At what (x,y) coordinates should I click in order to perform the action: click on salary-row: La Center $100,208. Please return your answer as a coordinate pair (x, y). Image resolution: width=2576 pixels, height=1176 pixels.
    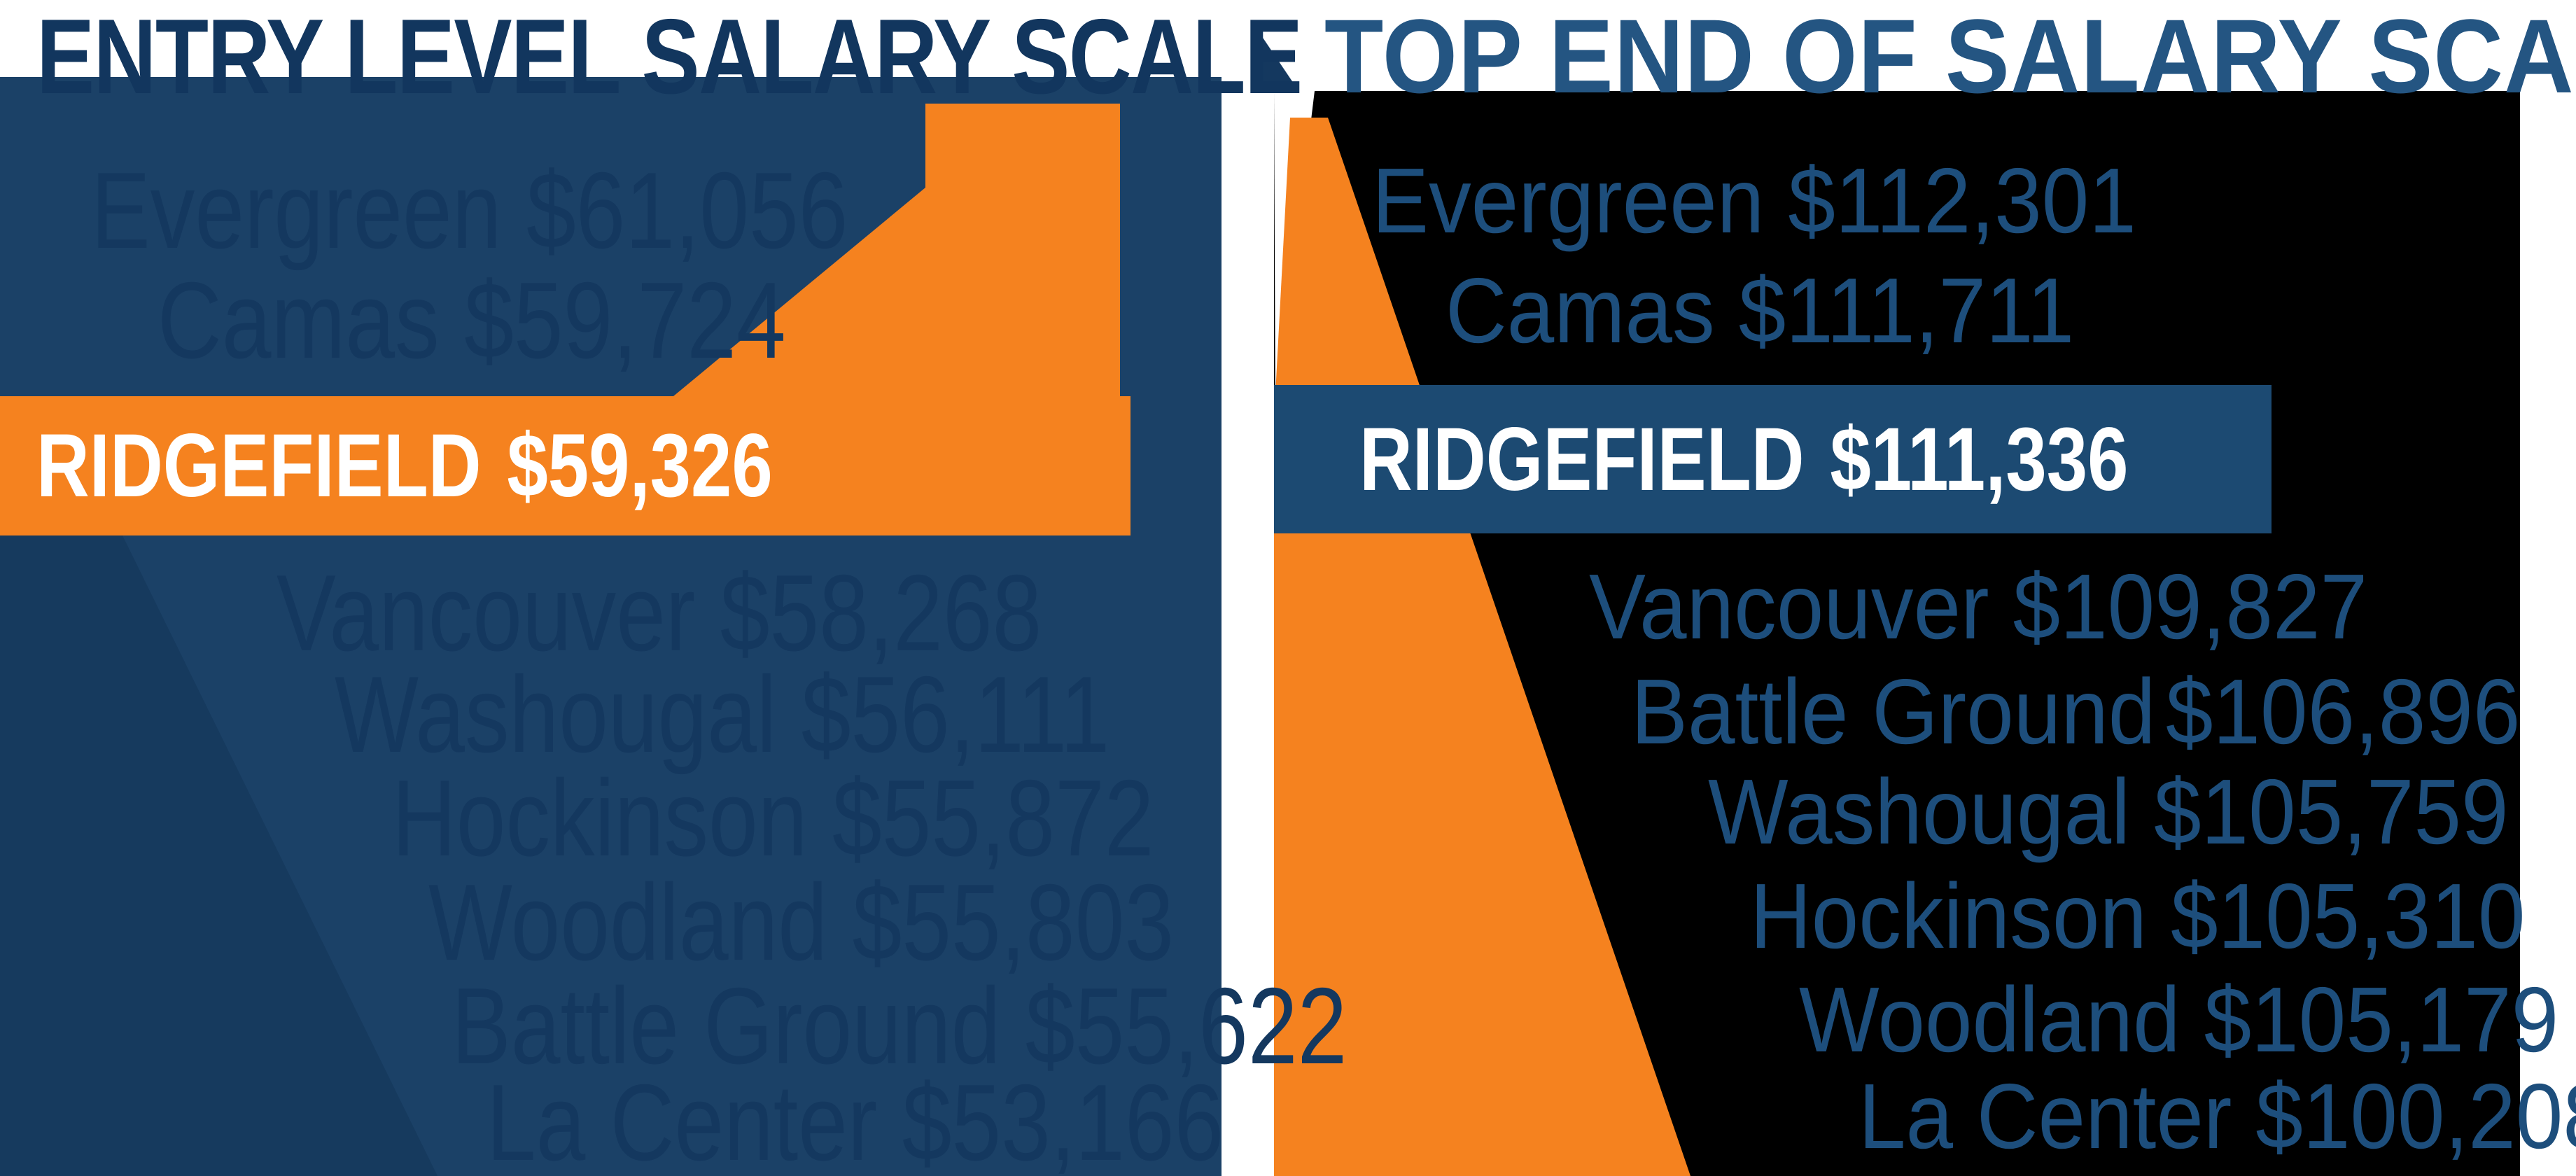
    Looking at the image, I should click on (2217, 1116).